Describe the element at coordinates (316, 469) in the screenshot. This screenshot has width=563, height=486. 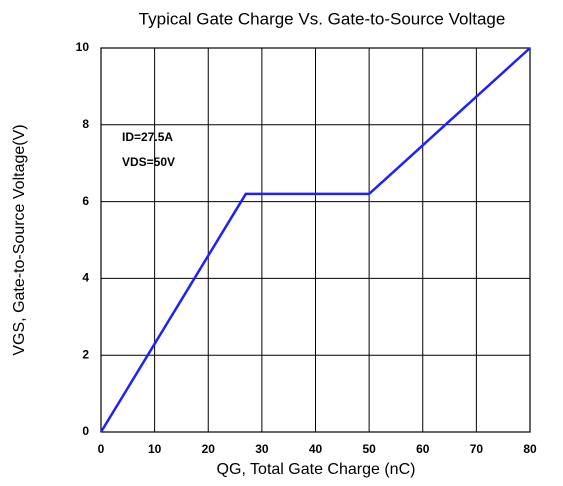
I see `x-axis-label: QG, Total Gate Charge (nC)` at that location.